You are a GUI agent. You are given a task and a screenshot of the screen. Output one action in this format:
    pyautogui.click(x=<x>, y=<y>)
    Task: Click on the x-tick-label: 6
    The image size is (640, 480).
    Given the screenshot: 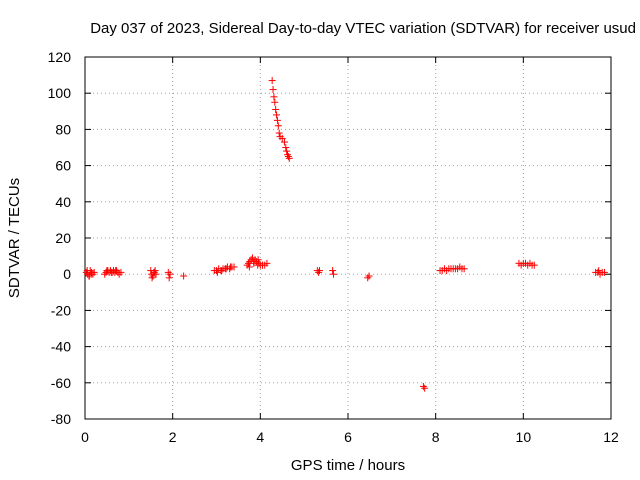 What is the action you would take?
    pyautogui.click(x=348, y=437)
    